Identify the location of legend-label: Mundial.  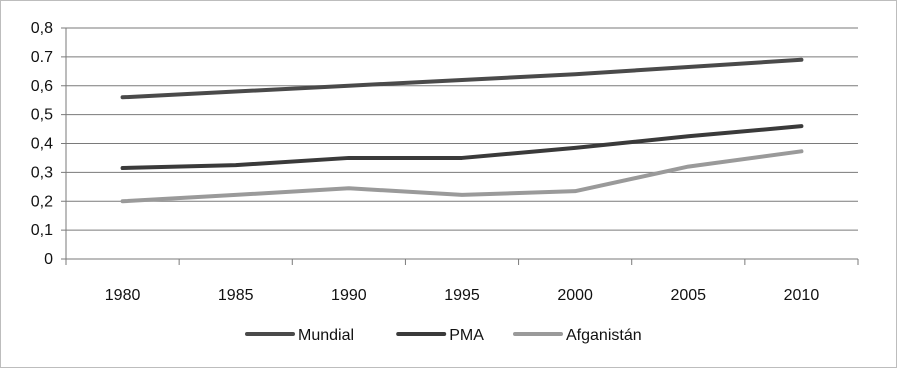
(326, 335).